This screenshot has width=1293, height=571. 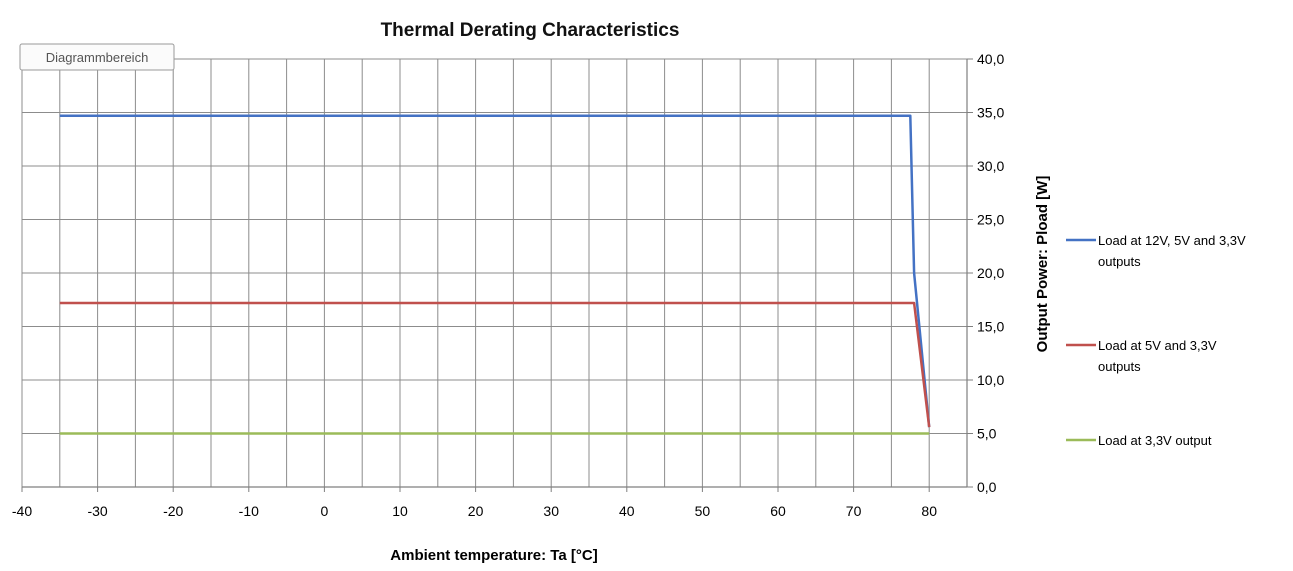 What do you see at coordinates (987, 487) in the screenshot?
I see `y-tick-label: 0,0` at bounding box center [987, 487].